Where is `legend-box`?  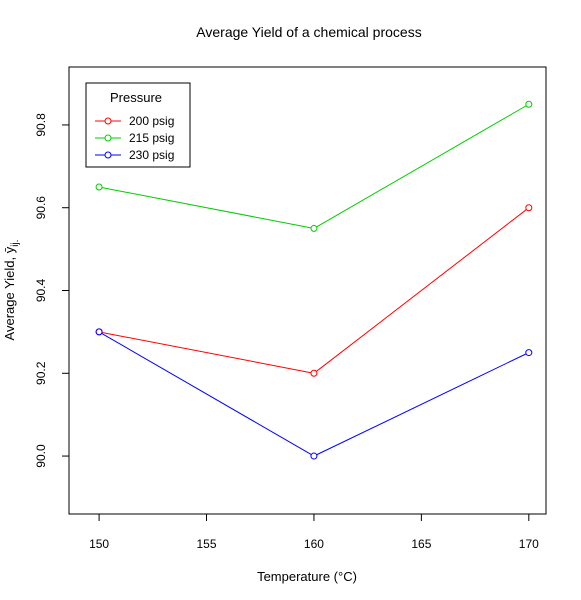
legend-box is located at coordinates (138, 125).